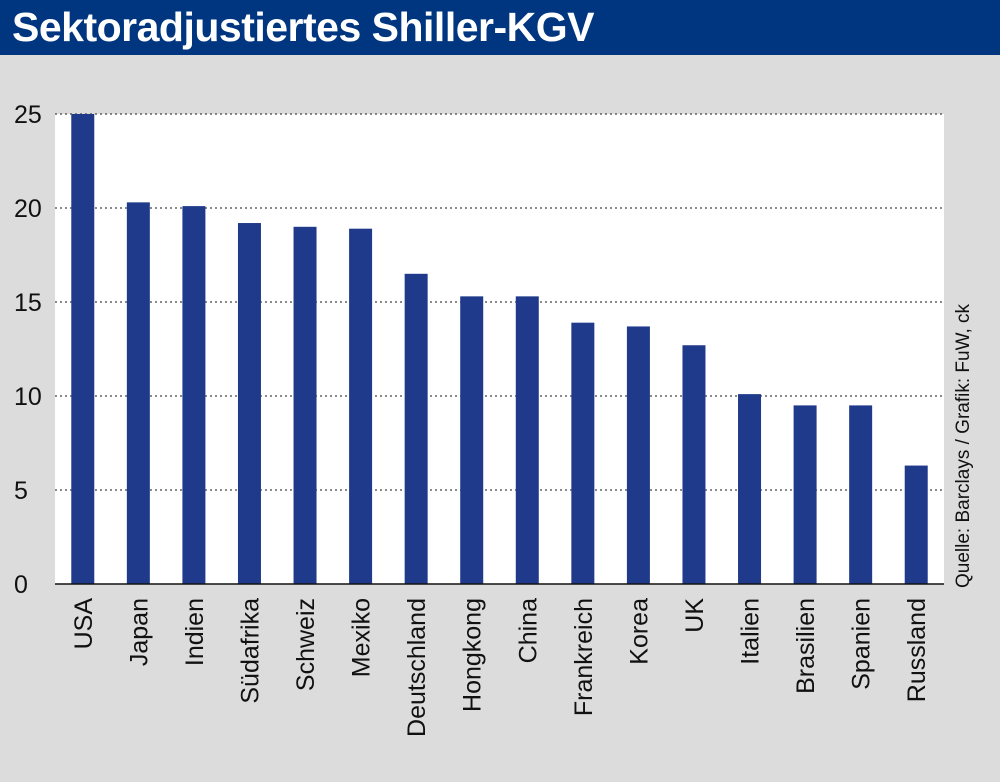 The height and width of the screenshot is (782, 1000). I want to click on chart-title: Sektoradjustiertes Shiller-KGV, so click(303, 27).